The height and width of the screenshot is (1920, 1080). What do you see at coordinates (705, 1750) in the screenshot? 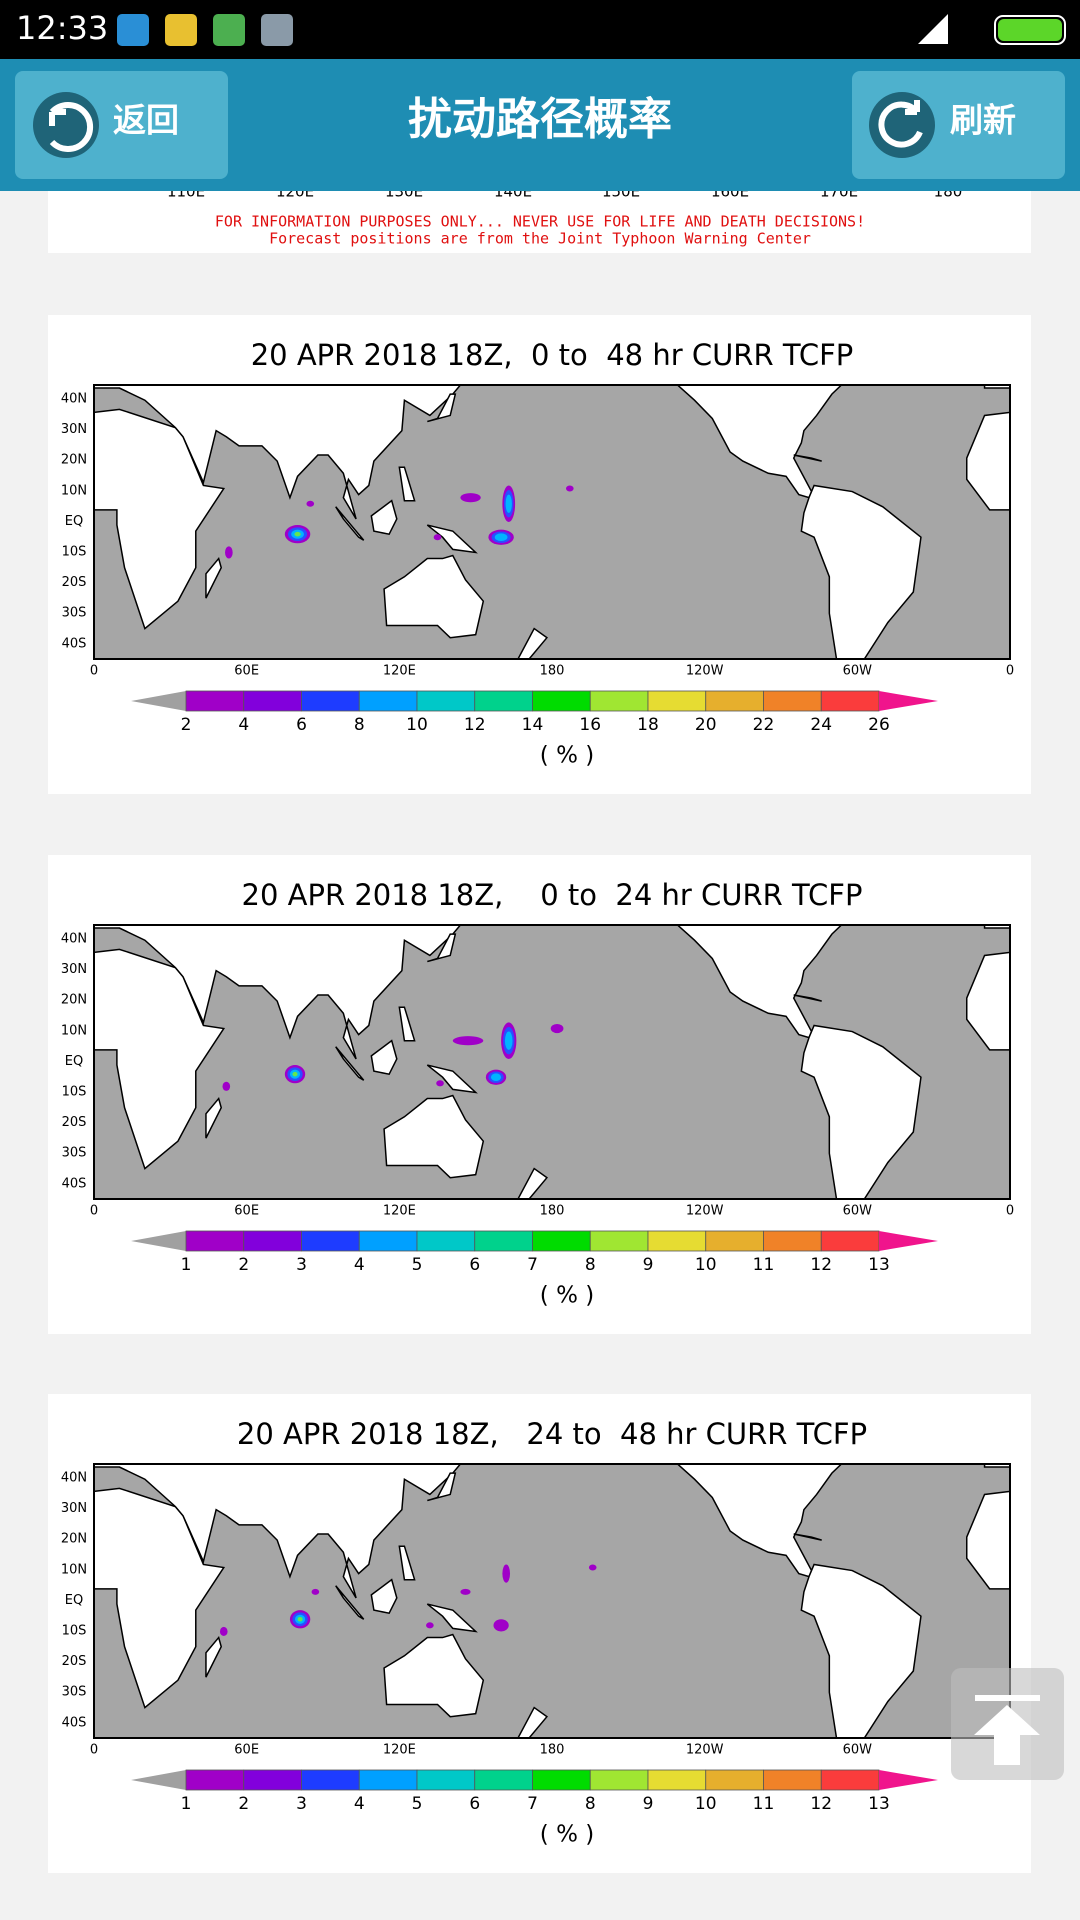
I see `lon-label: 120W` at bounding box center [705, 1750].